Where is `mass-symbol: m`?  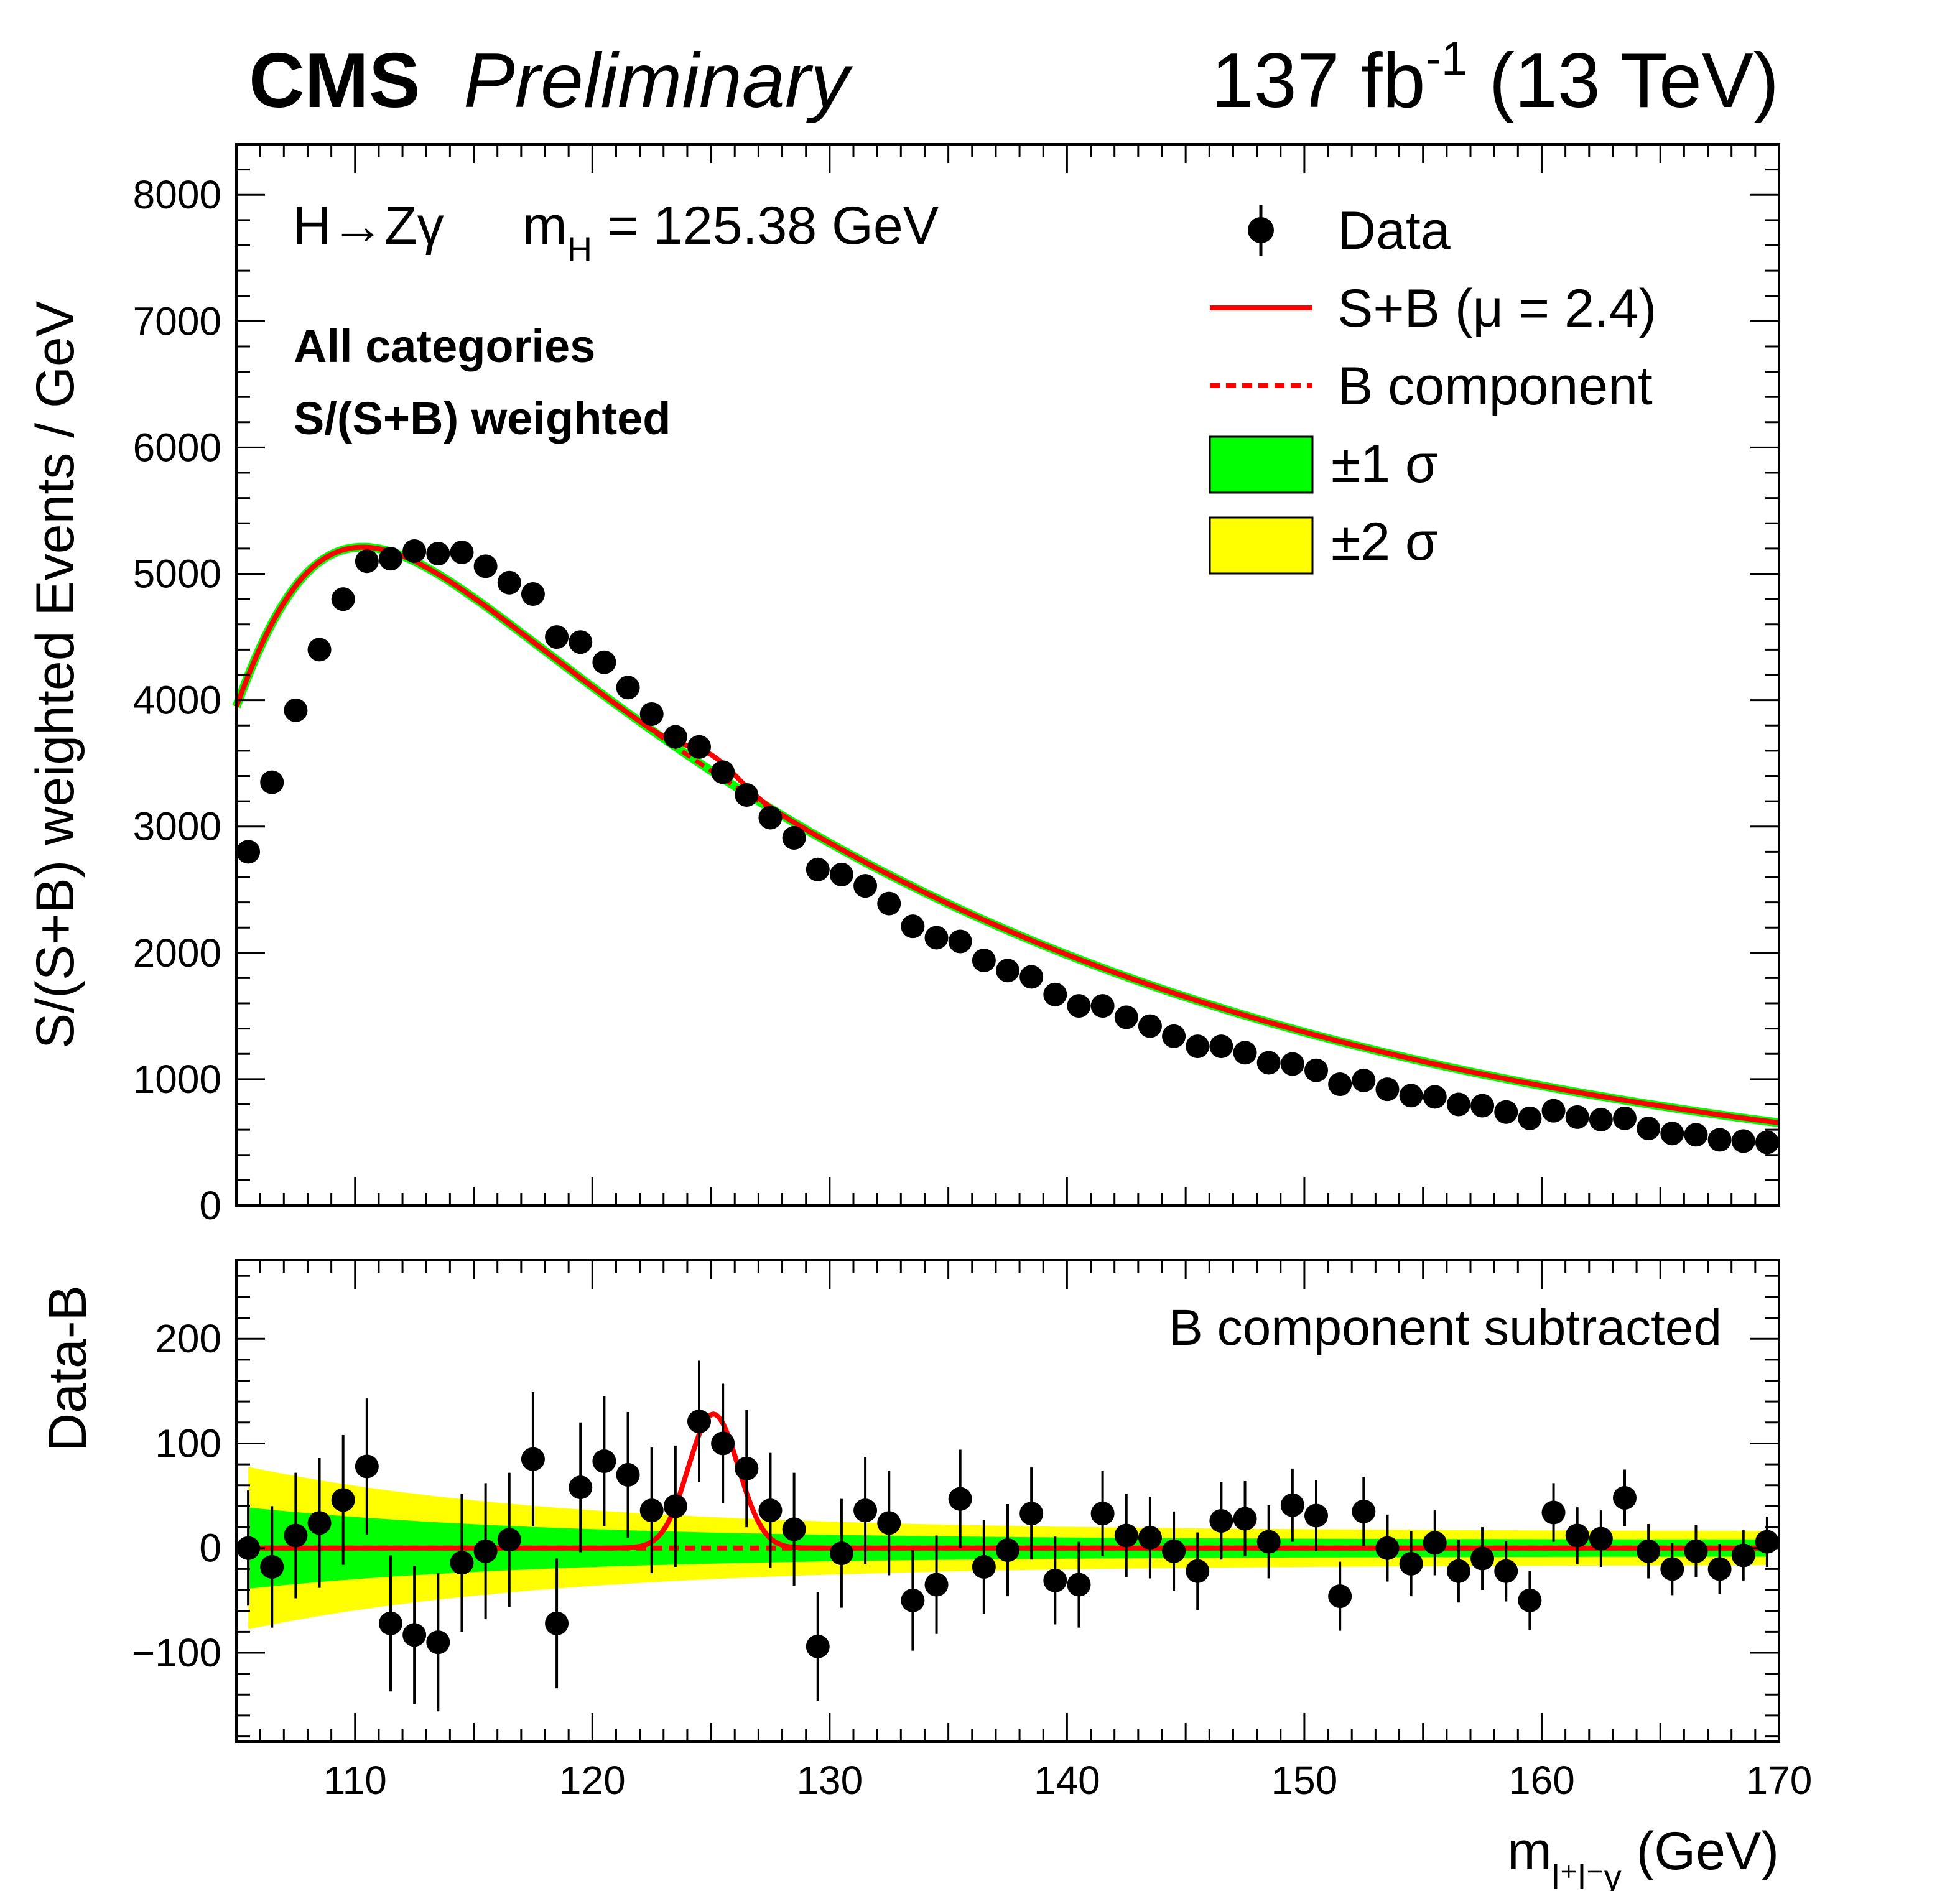
mass-symbol: m is located at coordinates (545, 226).